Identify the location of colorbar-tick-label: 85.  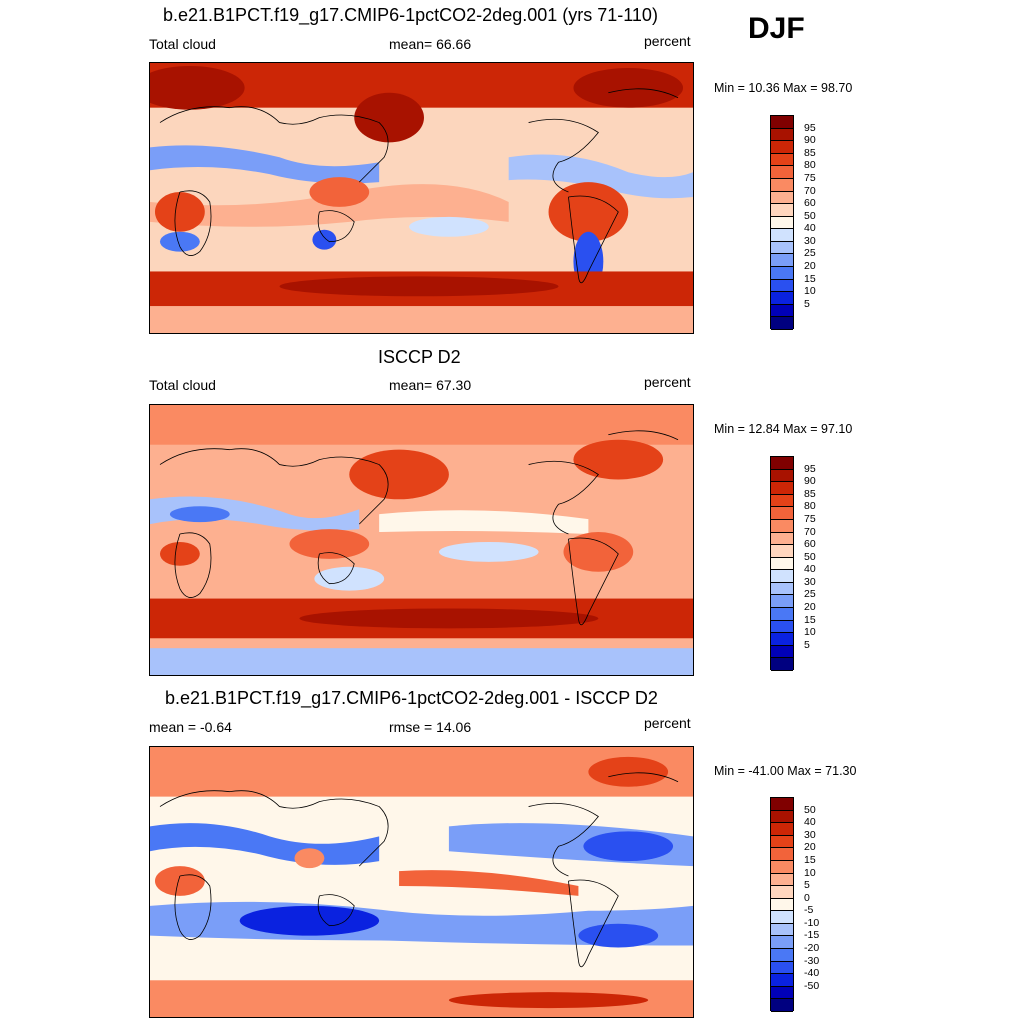
(810, 152).